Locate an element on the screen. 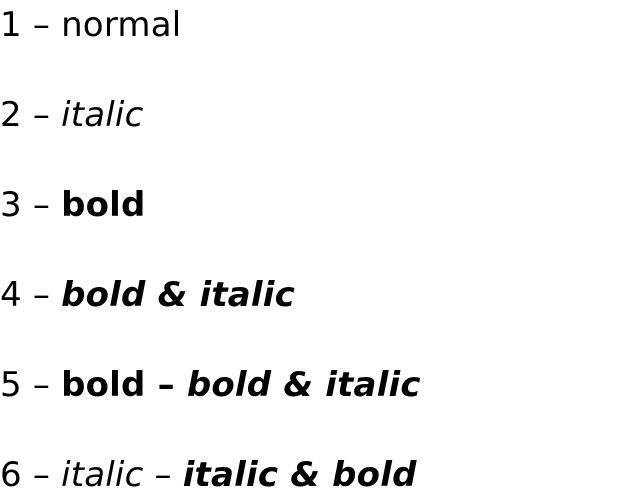 This screenshot has width=640, height=502. text-line-6: 6 – italic – italic & bold is located at coordinates (208, 475).